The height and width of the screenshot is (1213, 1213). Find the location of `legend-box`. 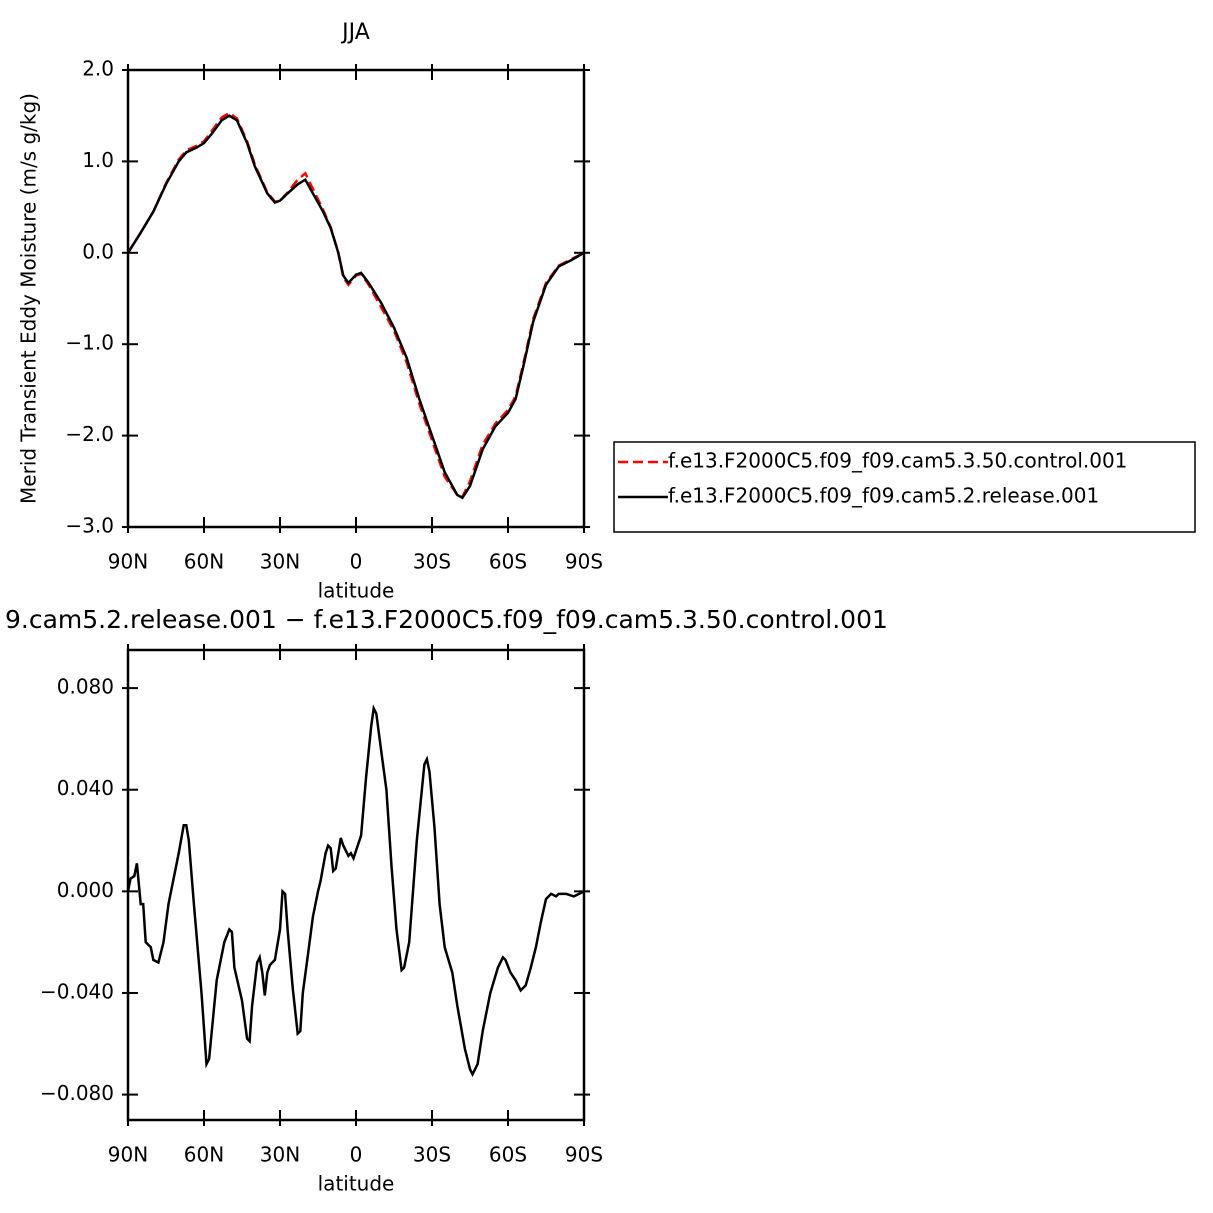

legend-box is located at coordinates (904, 487).